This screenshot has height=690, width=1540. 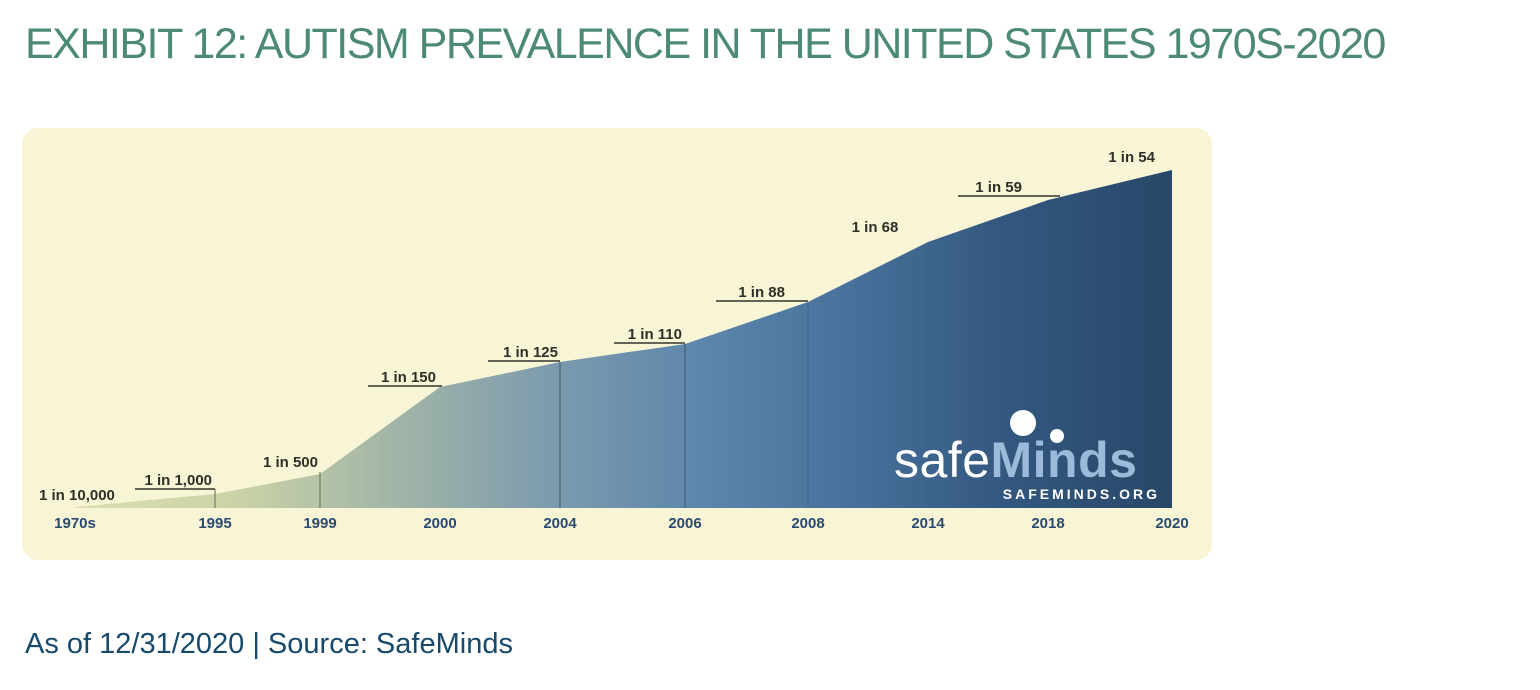 What do you see at coordinates (1081, 494) in the screenshot?
I see `safeminds-url: SAFEMINDS.ORG` at bounding box center [1081, 494].